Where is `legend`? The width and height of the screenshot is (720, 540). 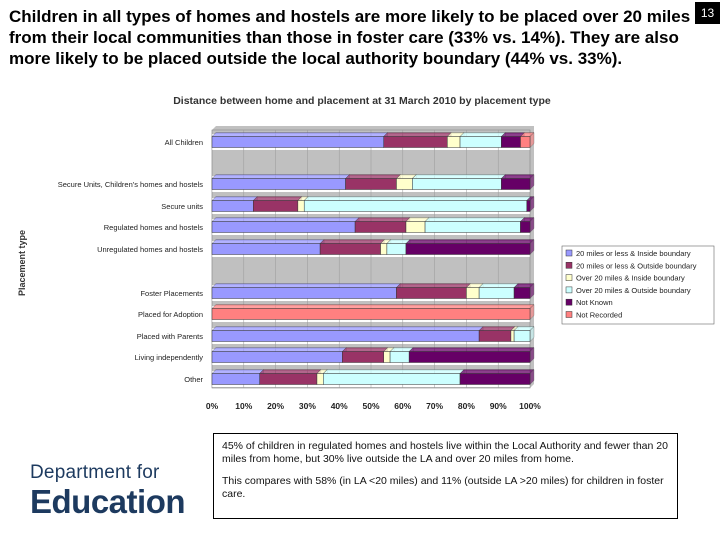 legend is located at coordinates (638, 285).